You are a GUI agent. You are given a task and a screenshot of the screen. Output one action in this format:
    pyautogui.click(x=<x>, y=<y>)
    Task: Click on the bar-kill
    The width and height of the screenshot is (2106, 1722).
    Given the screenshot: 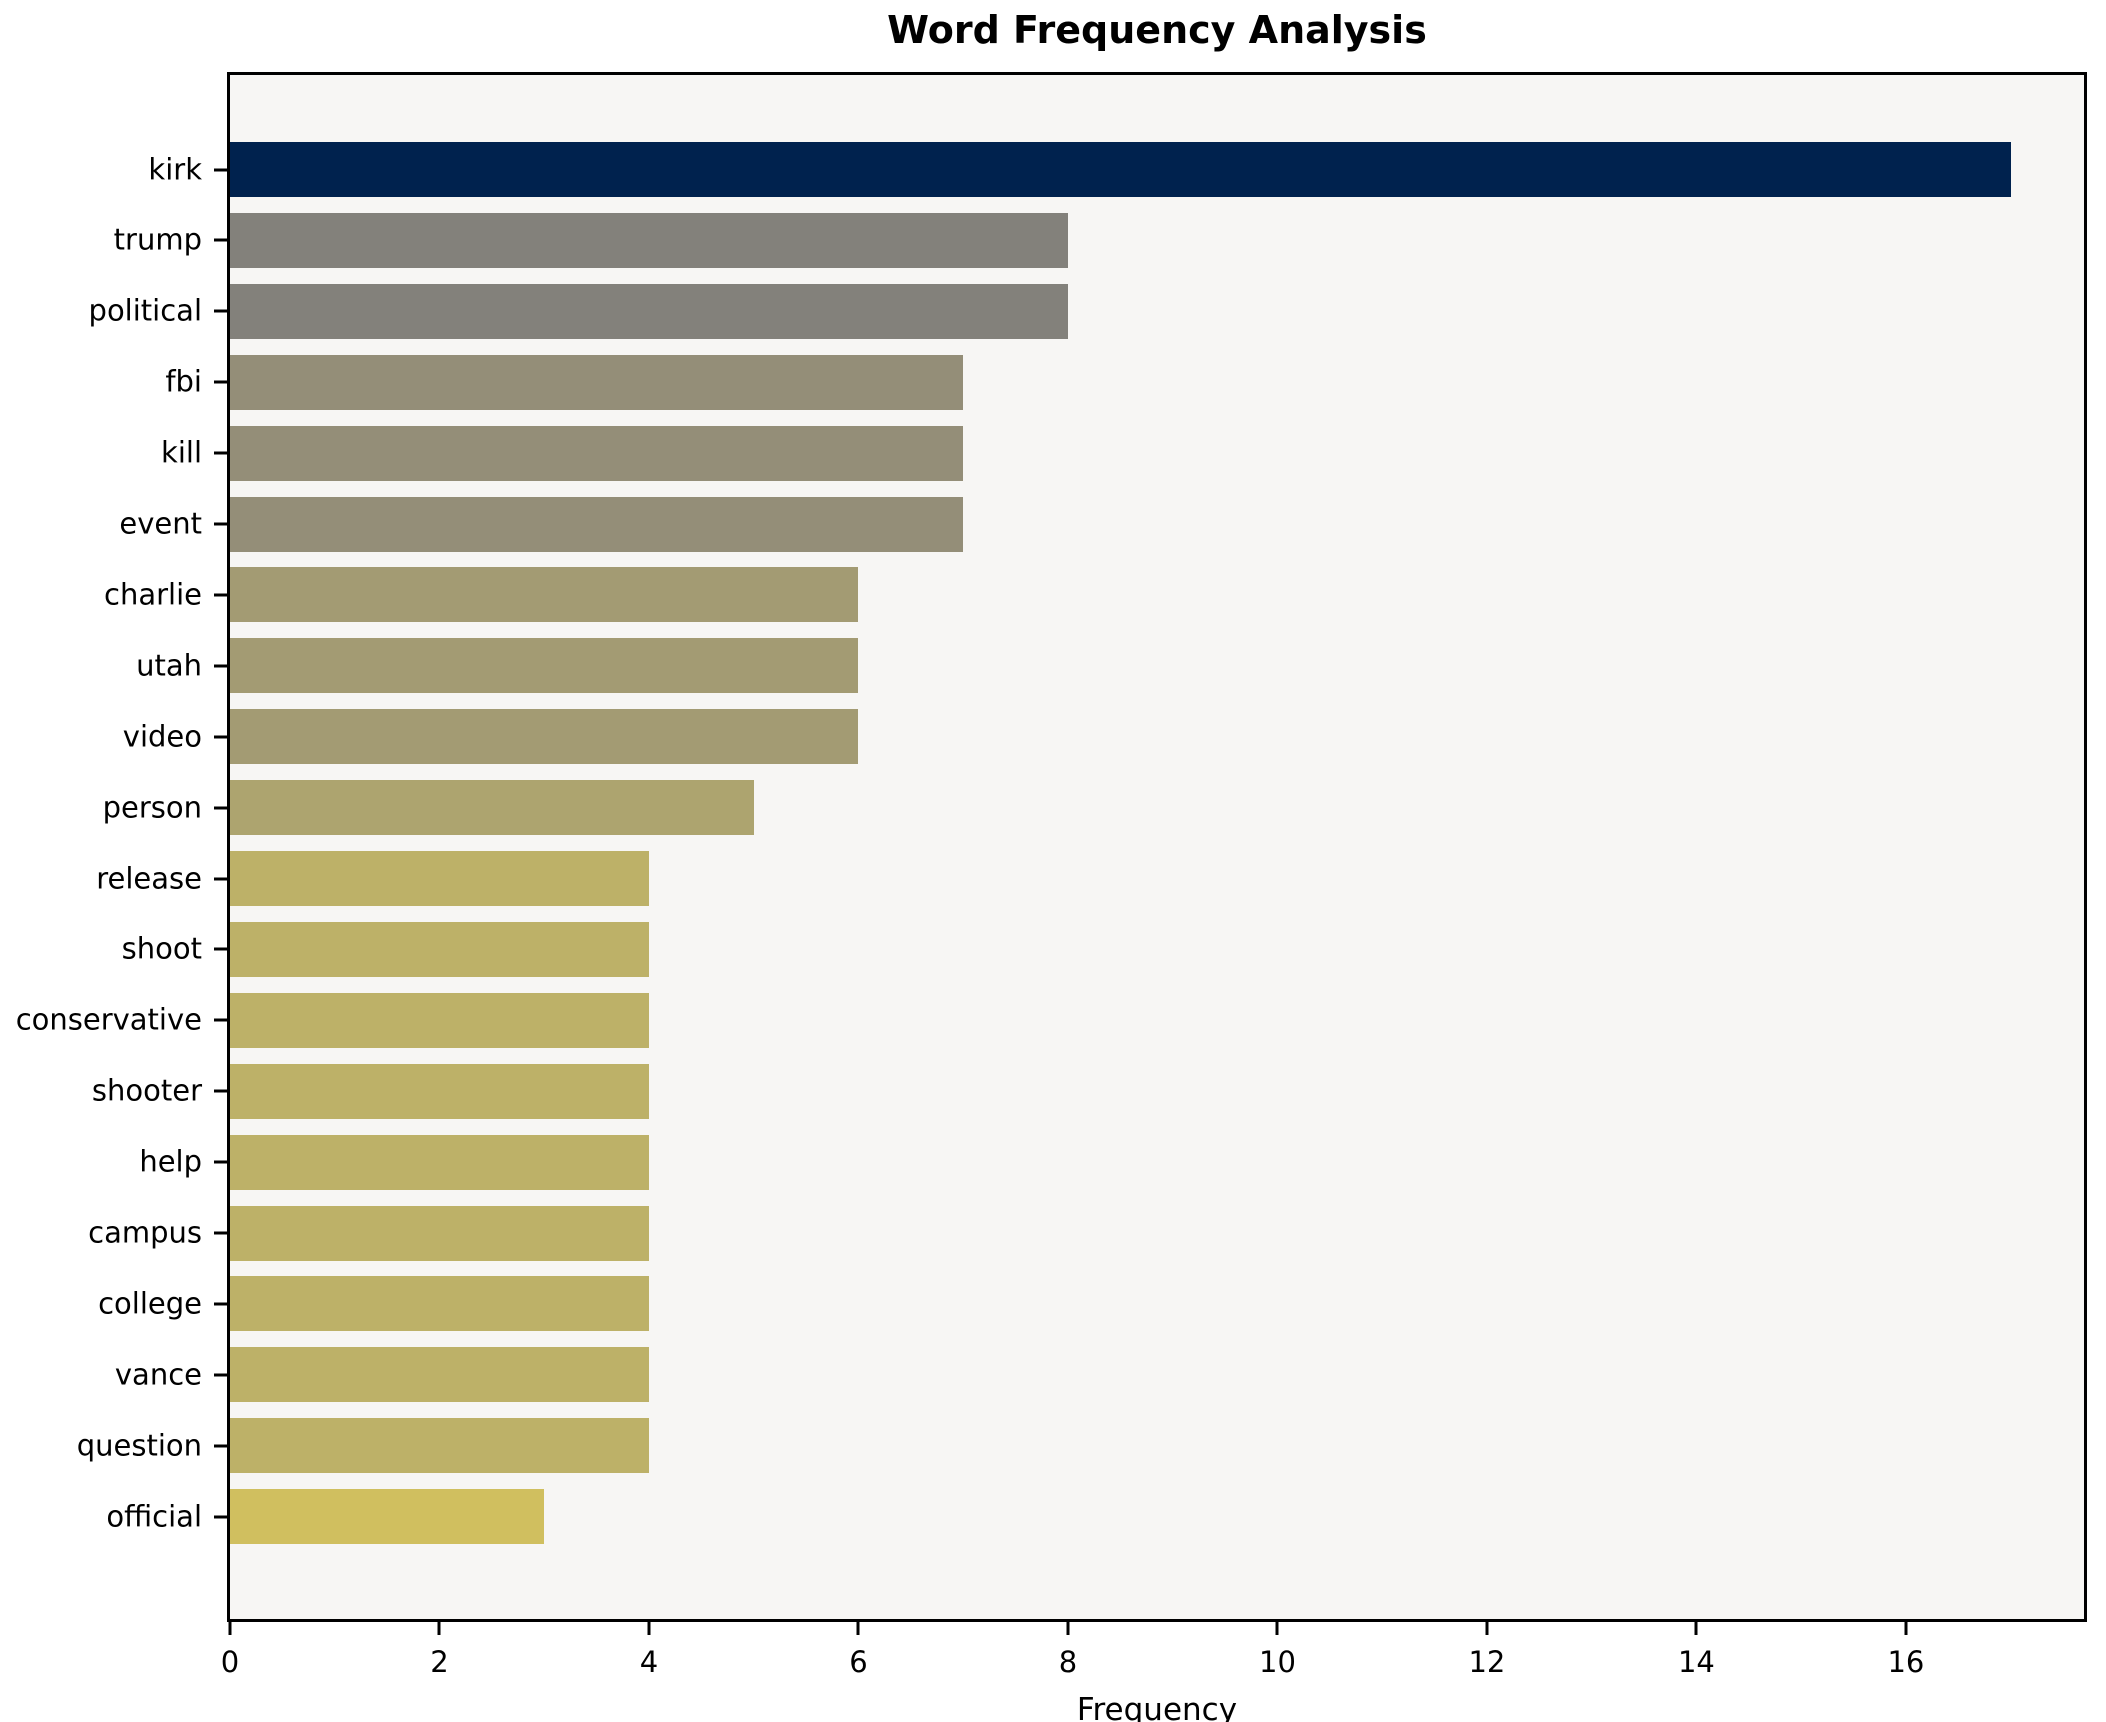 What is the action you would take?
    pyautogui.click(x=597, y=453)
    